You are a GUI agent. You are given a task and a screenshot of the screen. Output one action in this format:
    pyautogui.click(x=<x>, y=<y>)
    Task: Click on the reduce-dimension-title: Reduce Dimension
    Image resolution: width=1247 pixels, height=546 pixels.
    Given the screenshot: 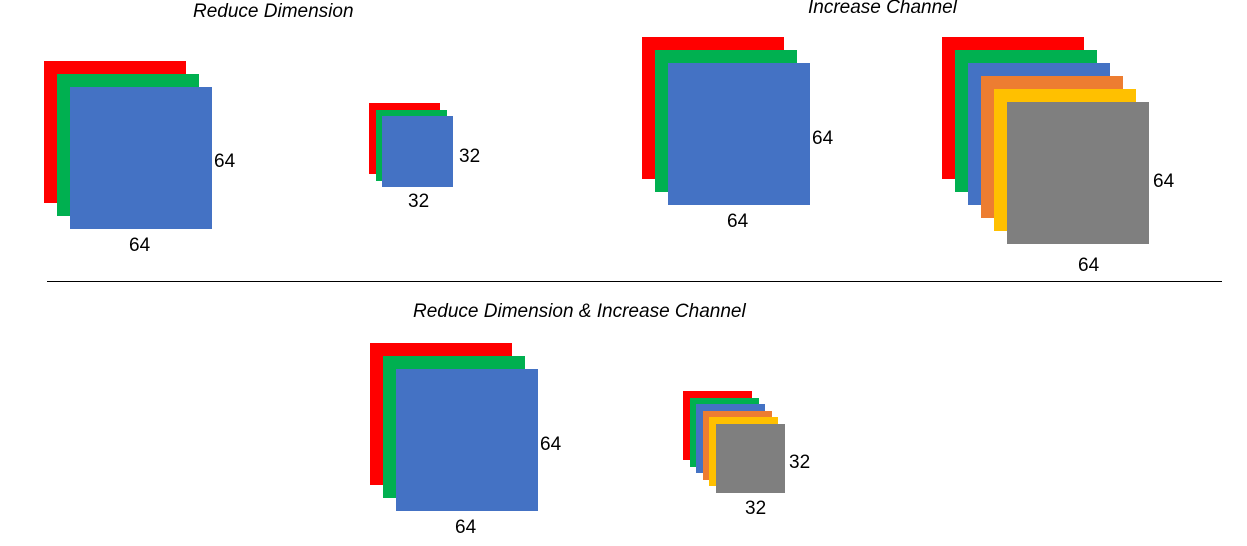 What is the action you would take?
    pyautogui.click(x=273, y=11)
    